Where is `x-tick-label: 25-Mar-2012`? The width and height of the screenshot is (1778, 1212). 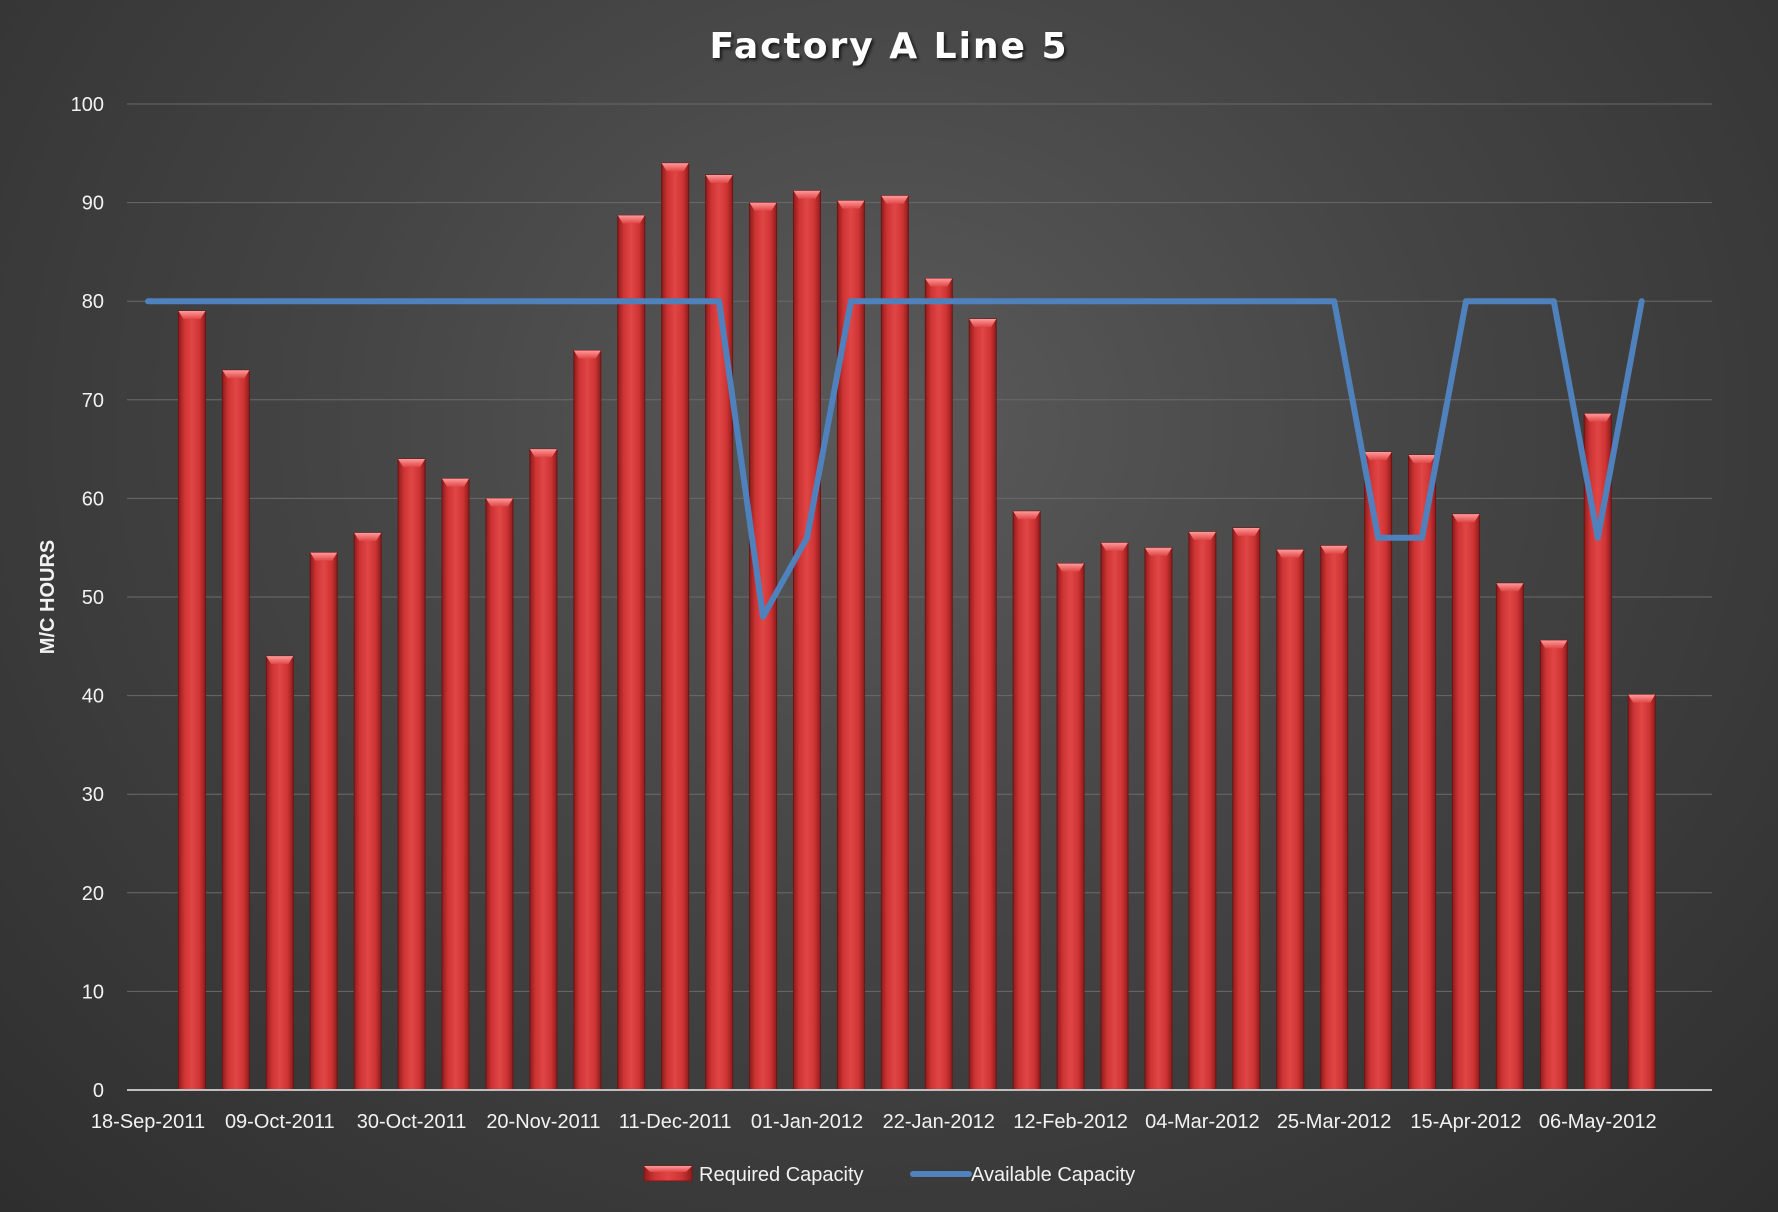 x-tick-label: 25-Mar-2012 is located at coordinates (1334, 1122).